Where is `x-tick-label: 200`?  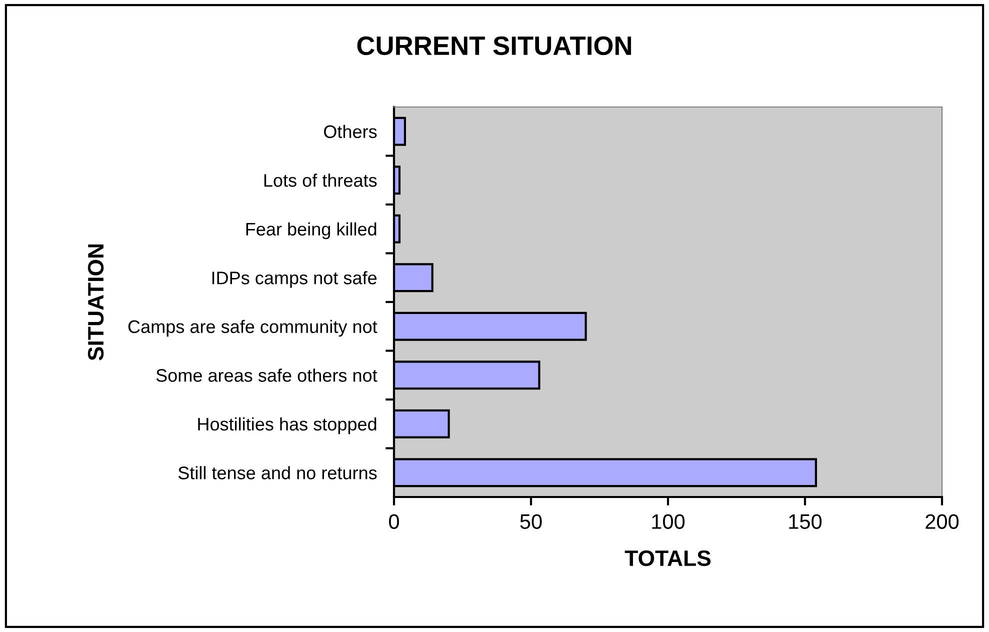
x-tick-label: 200 is located at coordinates (942, 521).